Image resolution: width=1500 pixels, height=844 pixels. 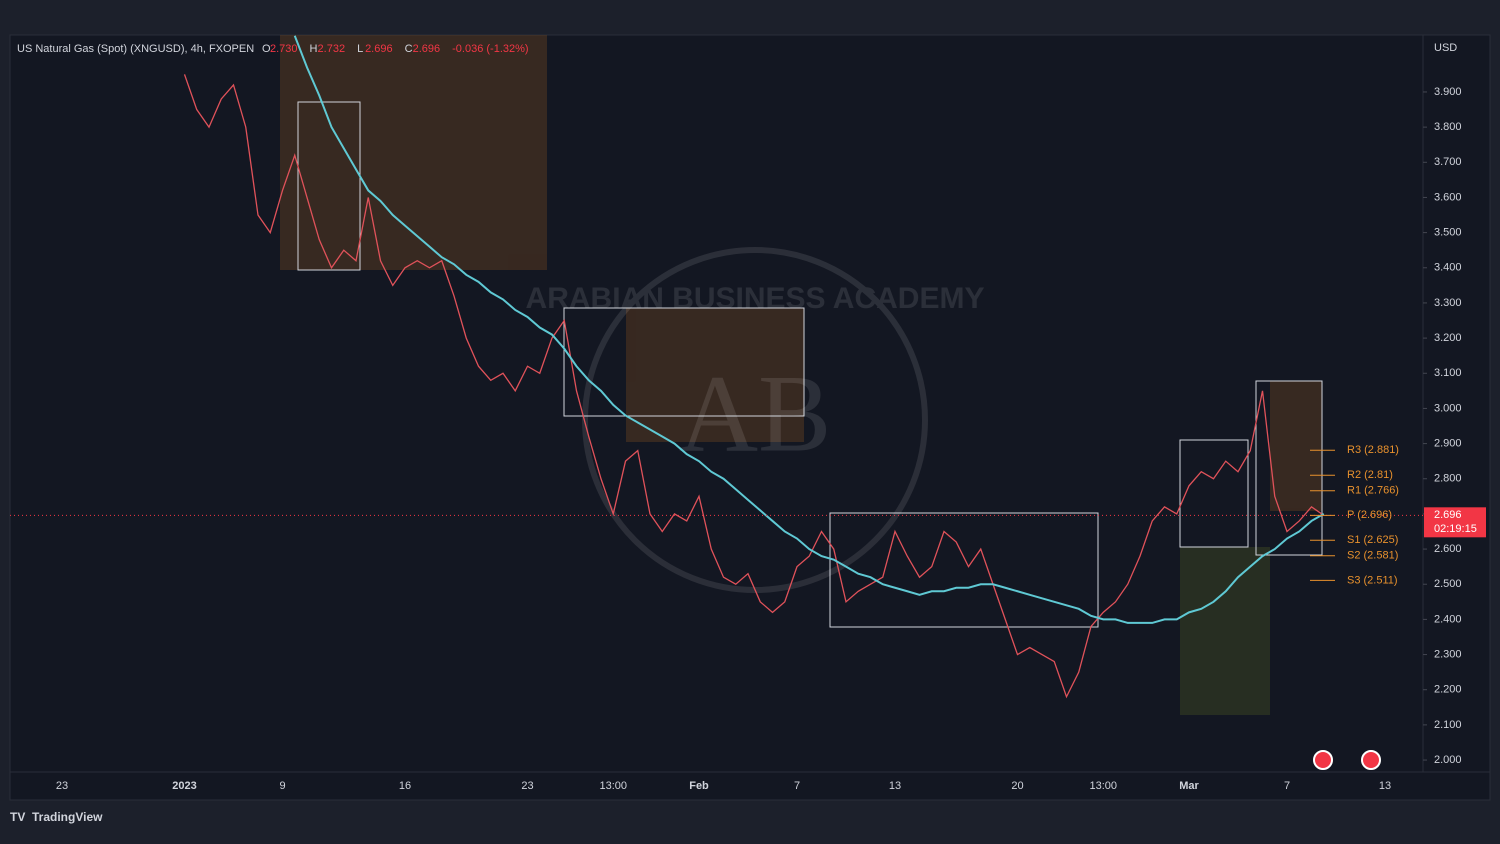 What do you see at coordinates (1448, 373) in the screenshot?
I see `y-tick-label: 3.100` at bounding box center [1448, 373].